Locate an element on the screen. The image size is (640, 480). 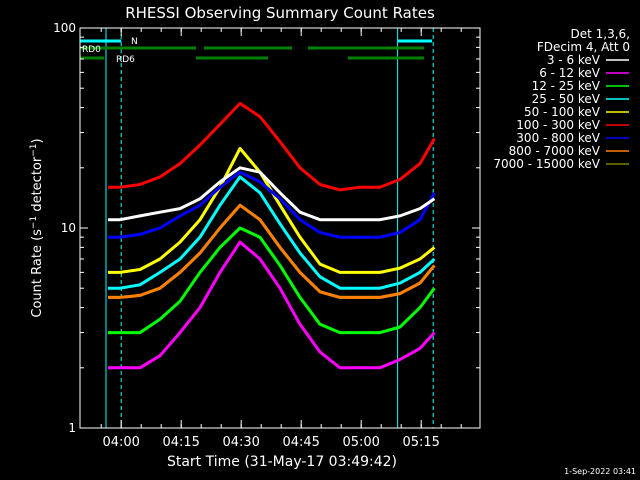
legend-item-label: 7000 - 15000 keV is located at coordinates (546, 164).